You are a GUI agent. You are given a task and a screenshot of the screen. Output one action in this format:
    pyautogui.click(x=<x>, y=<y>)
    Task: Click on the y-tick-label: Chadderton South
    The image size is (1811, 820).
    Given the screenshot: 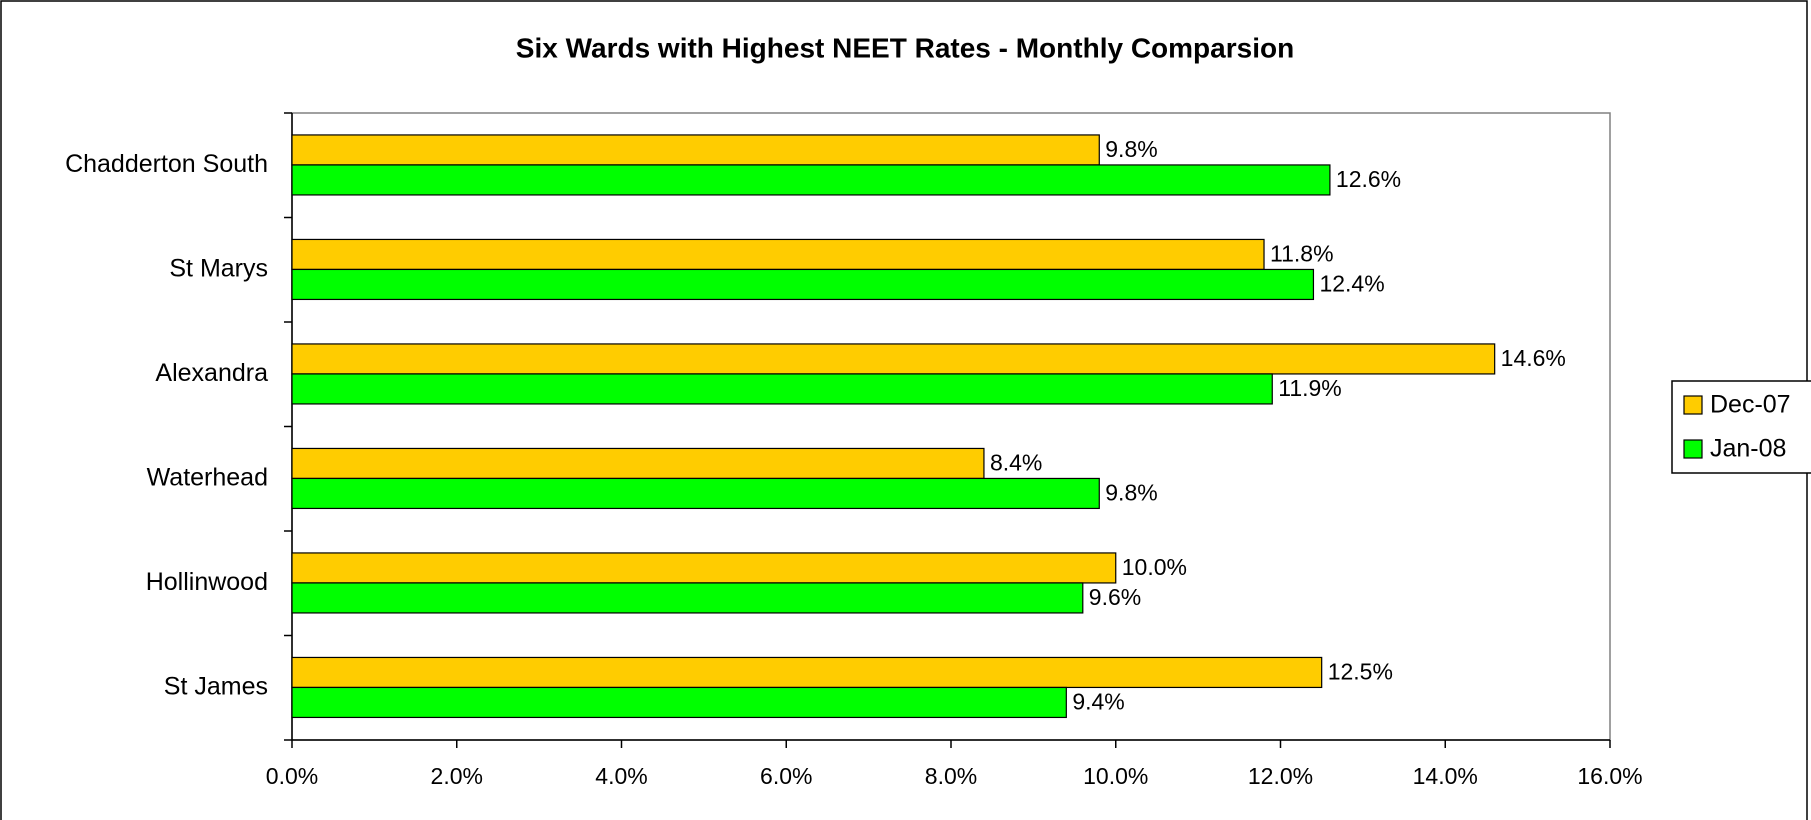 What is the action you would take?
    pyautogui.click(x=166, y=164)
    